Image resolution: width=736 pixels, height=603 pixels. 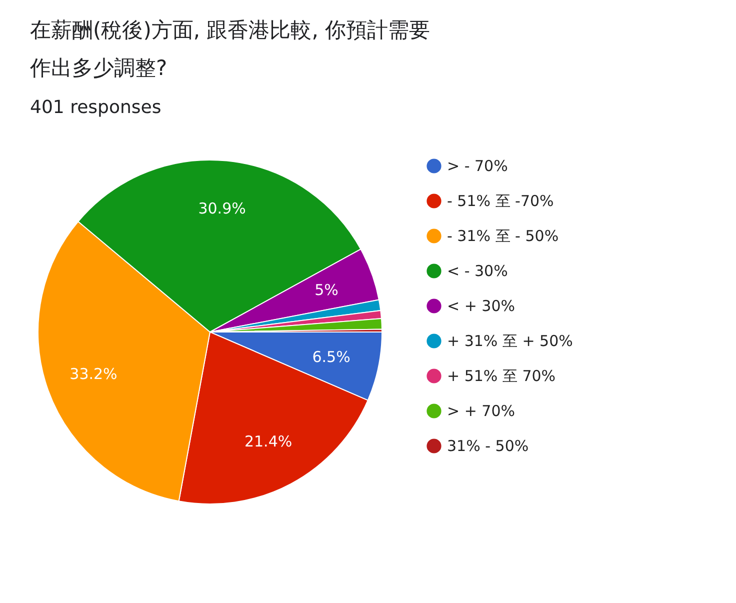 What do you see at coordinates (481, 306) in the screenshot?
I see `legend-label: < + 30%` at bounding box center [481, 306].